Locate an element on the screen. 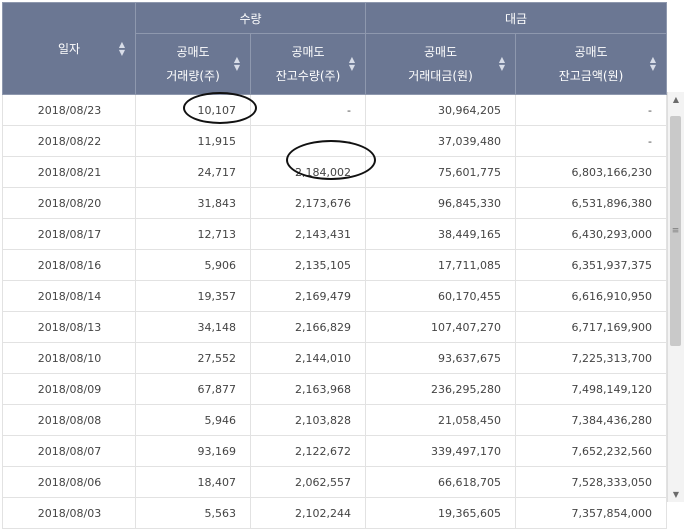 The width and height of the screenshot is (687, 529). header-line-2: 잔고수량(주) is located at coordinates (308, 76).